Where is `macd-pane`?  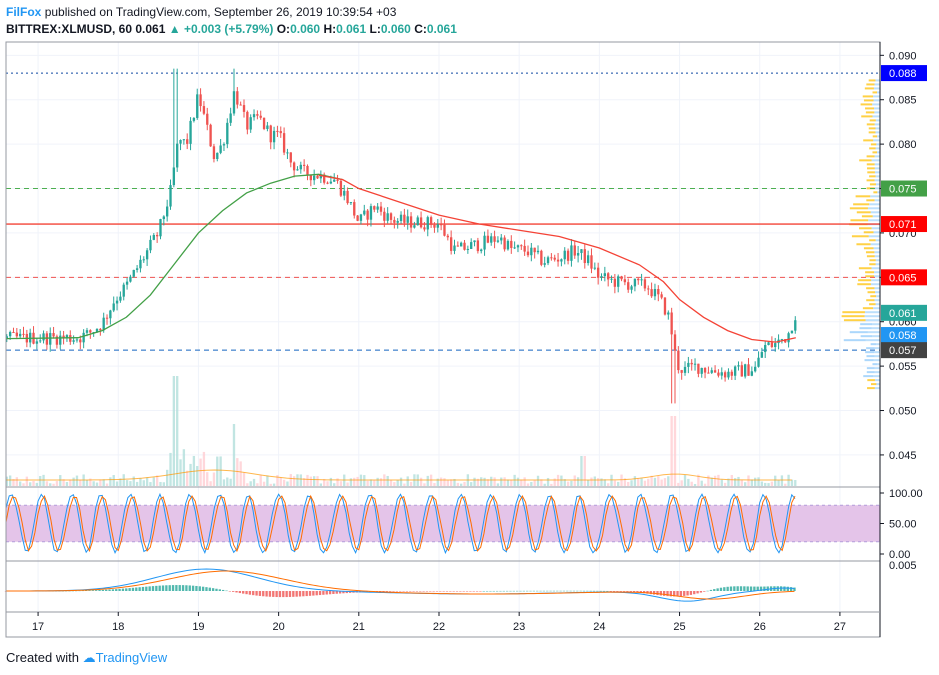
macd-pane is located at coordinates (442, 581).